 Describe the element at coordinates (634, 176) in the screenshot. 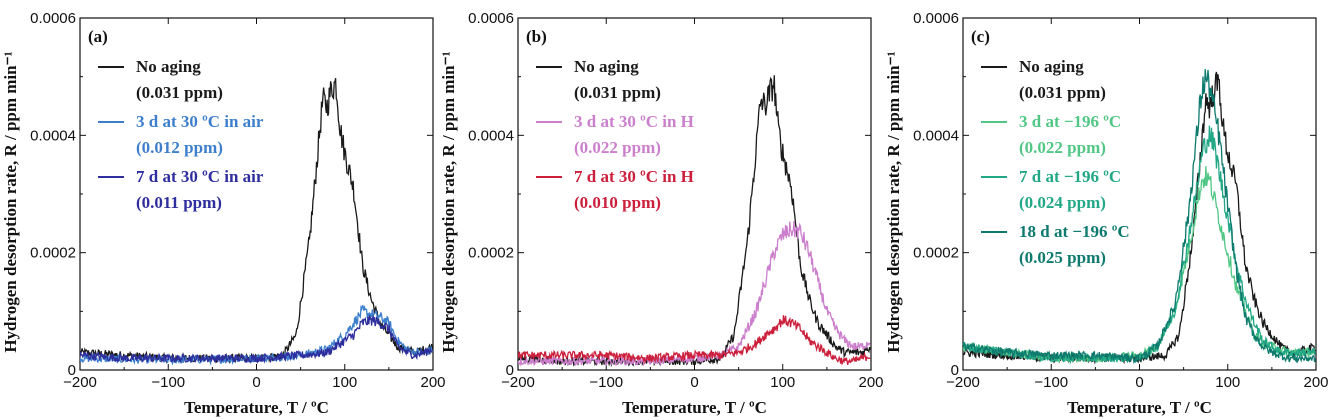

I see `legend-entry-name: 7 d at 30 ºC in H` at that location.